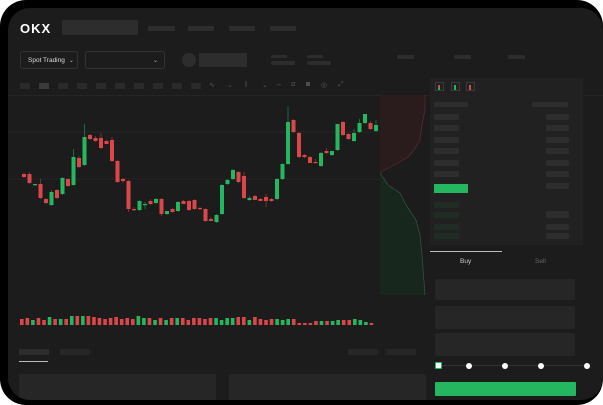  Describe the element at coordinates (505, 344) in the screenshot. I see `total-input` at that location.